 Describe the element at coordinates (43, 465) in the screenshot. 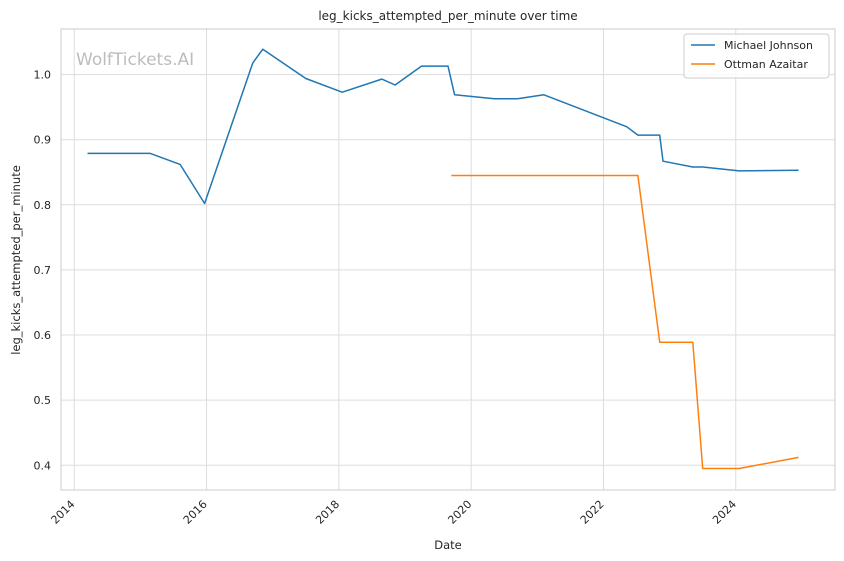

I see `y-tick-label: 0.4` at that location.